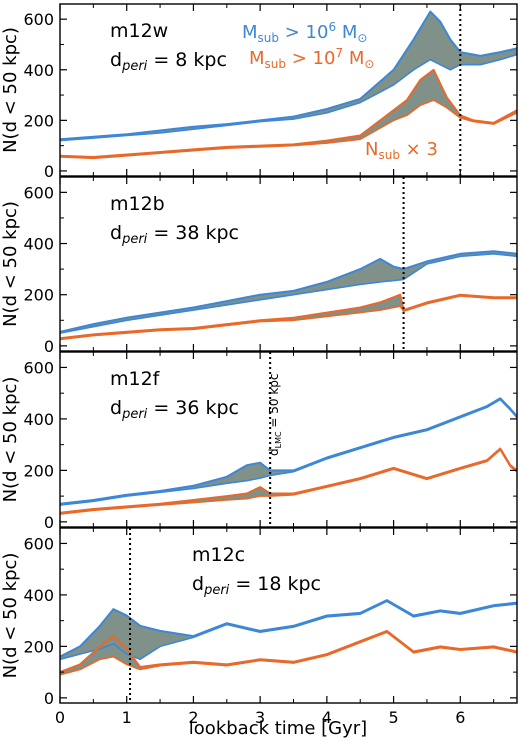  What do you see at coordinates (260, 717) in the screenshot?
I see `x-tick-label: 3` at bounding box center [260, 717].